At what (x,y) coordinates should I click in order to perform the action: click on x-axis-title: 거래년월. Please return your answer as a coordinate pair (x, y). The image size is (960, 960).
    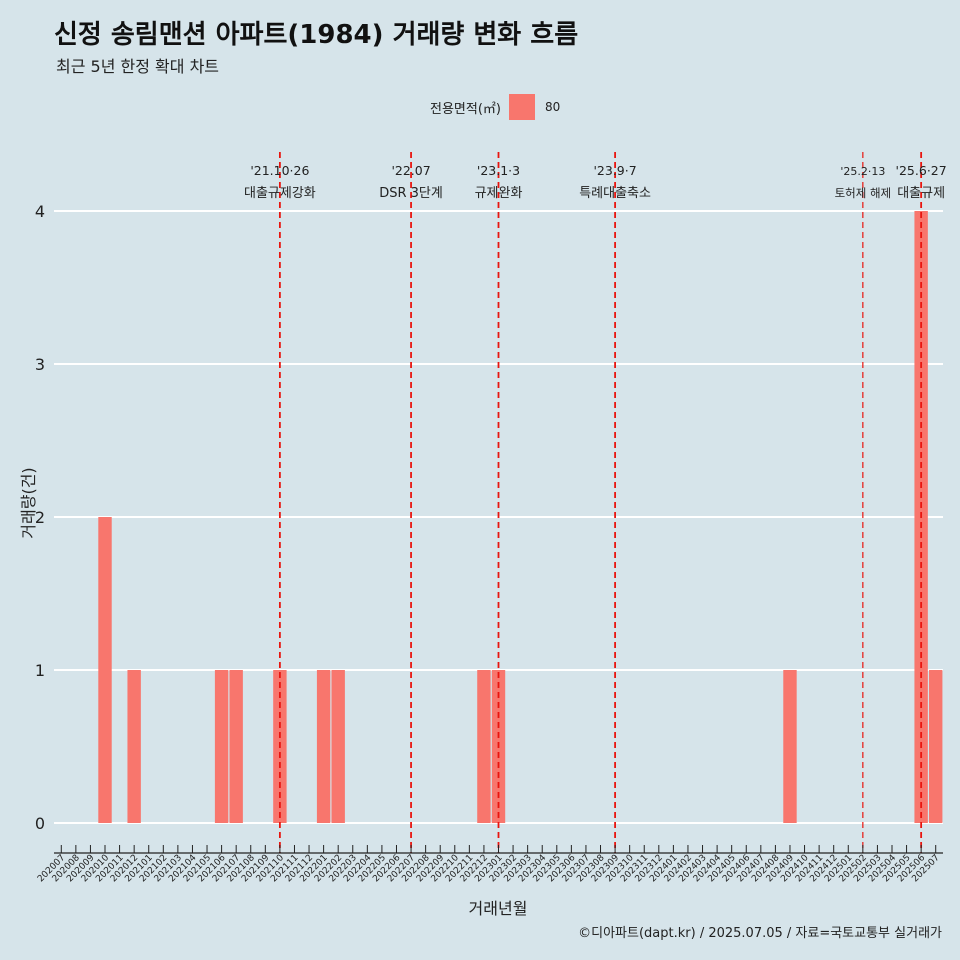
    Looking at the image, I should click on (498, 908).